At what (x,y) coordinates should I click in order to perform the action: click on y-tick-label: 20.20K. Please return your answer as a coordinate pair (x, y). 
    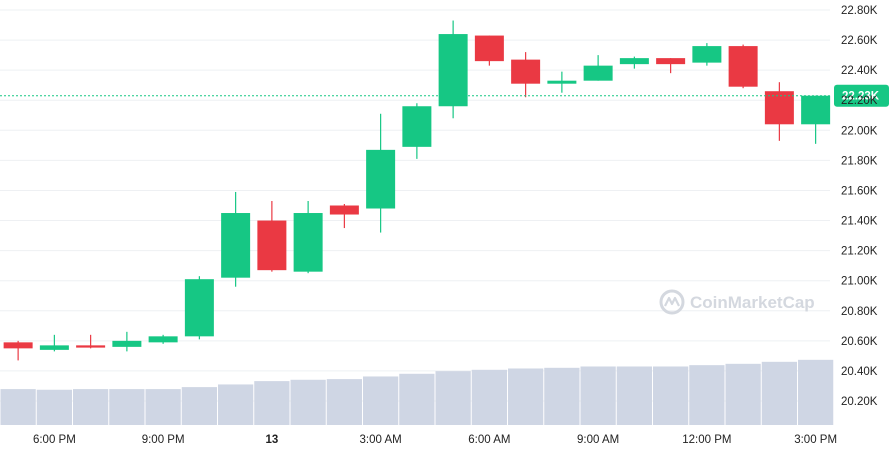
    Looking at the image, I should click on (859, 402).